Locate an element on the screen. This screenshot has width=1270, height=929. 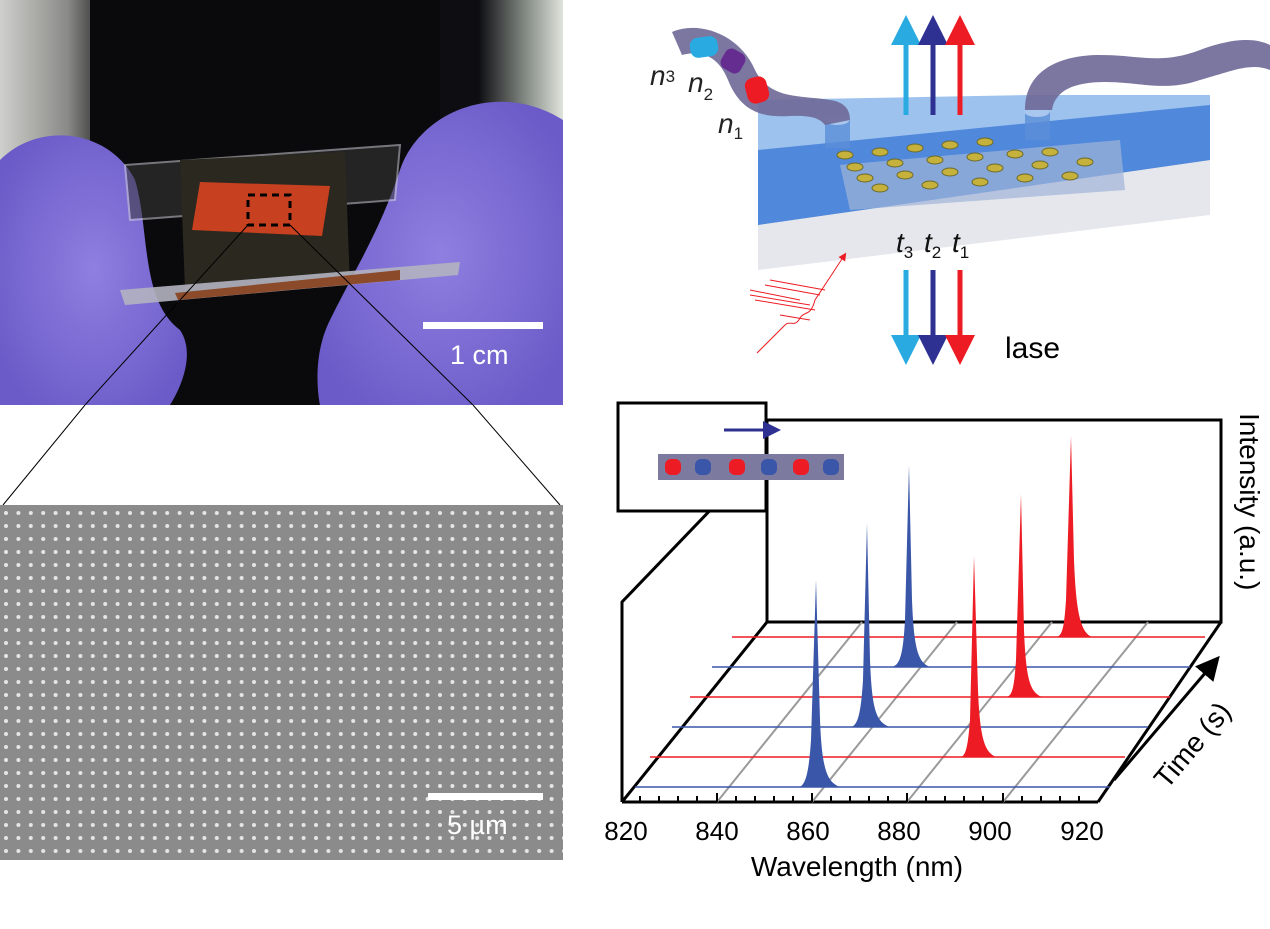
svg-text: 840 is located at coordinates (716, 831).